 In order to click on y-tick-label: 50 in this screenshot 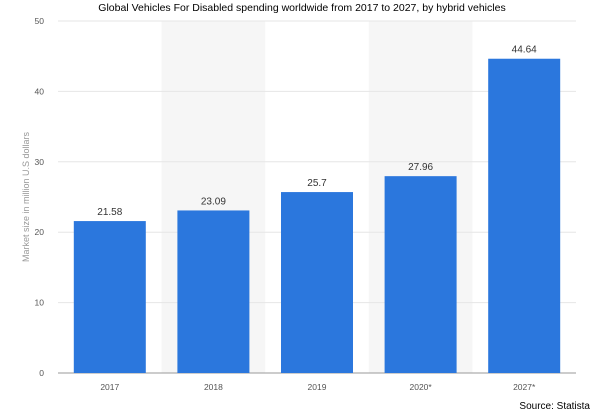, I will do `click(40, 21)`.